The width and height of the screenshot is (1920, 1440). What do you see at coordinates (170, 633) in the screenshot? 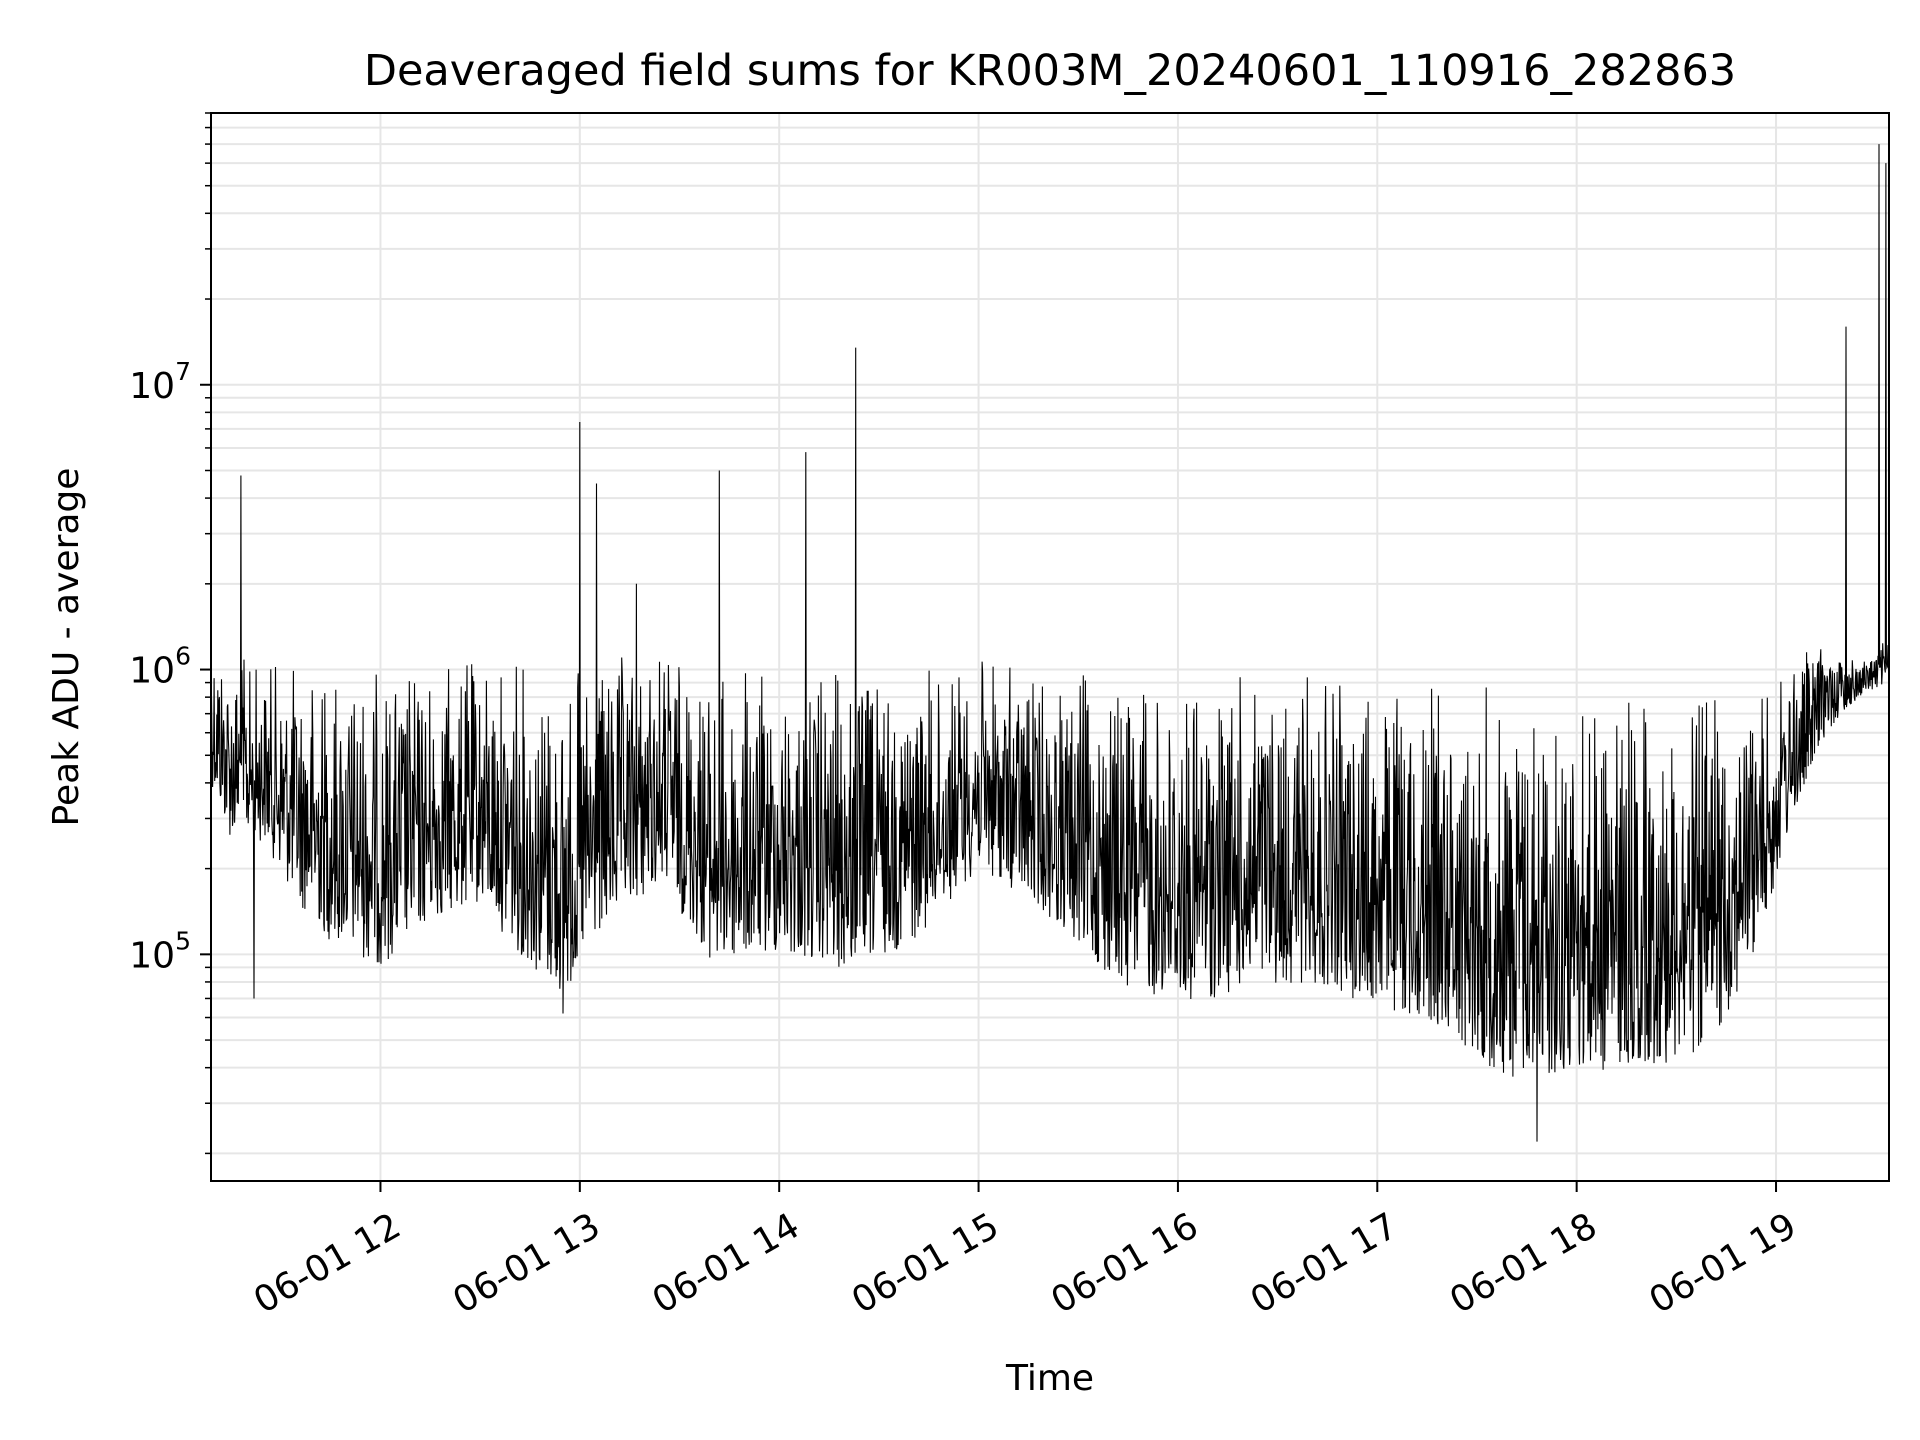
I see `y-axis: 10⁵ 10⁶ 10⁷` at bounding box center [170, 633].